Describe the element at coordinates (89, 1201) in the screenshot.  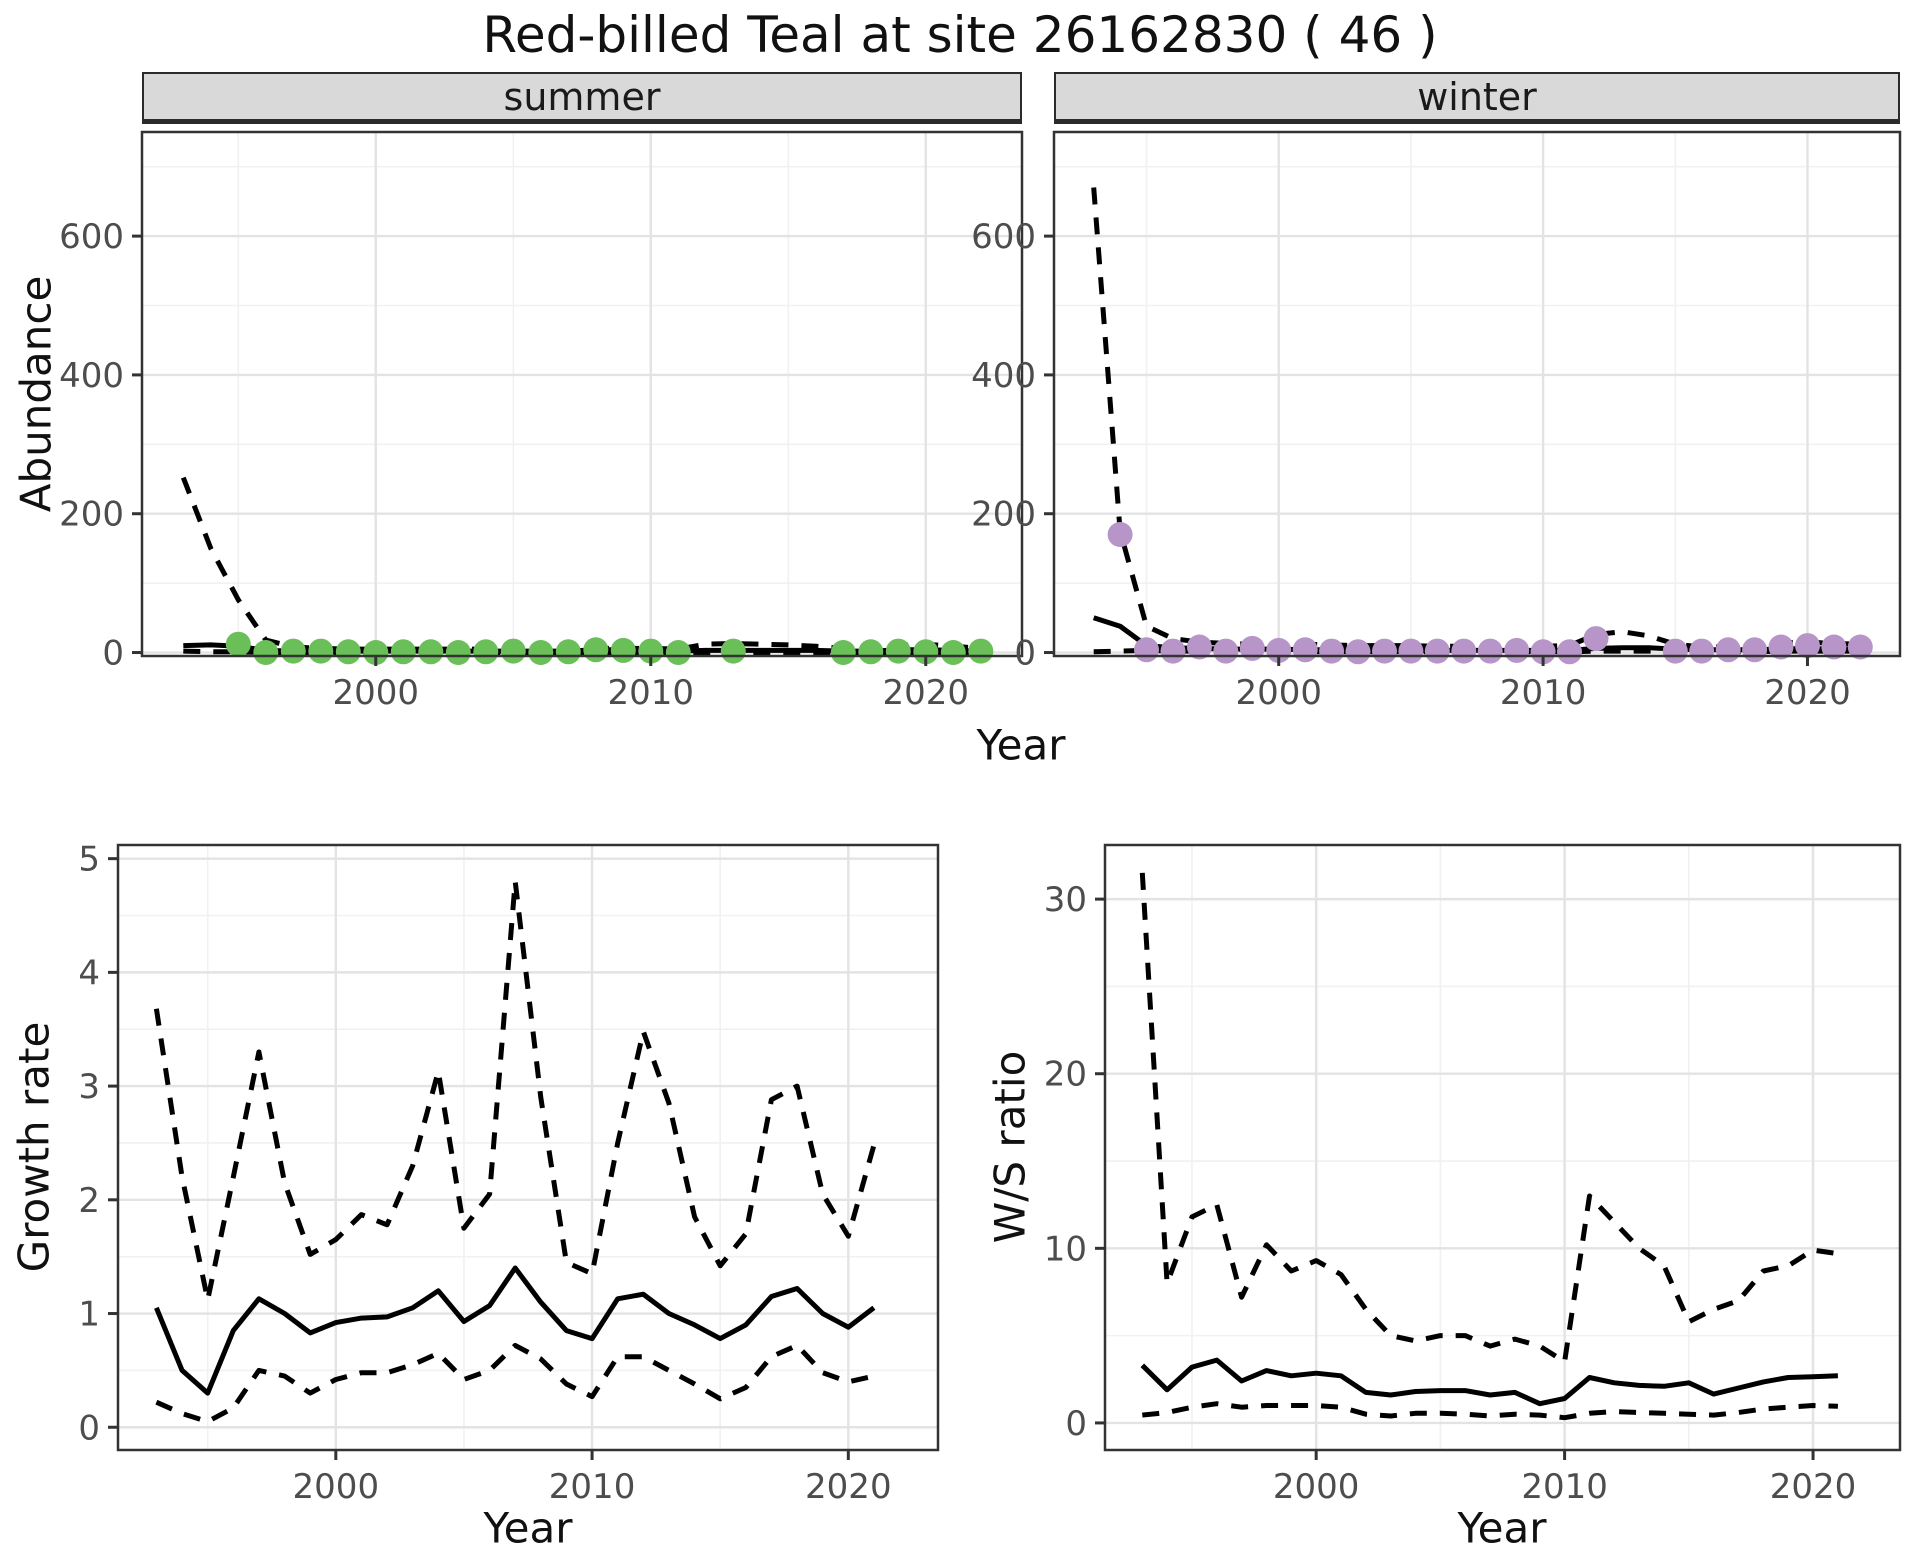
I see `y-tick-label: 2` at that location.